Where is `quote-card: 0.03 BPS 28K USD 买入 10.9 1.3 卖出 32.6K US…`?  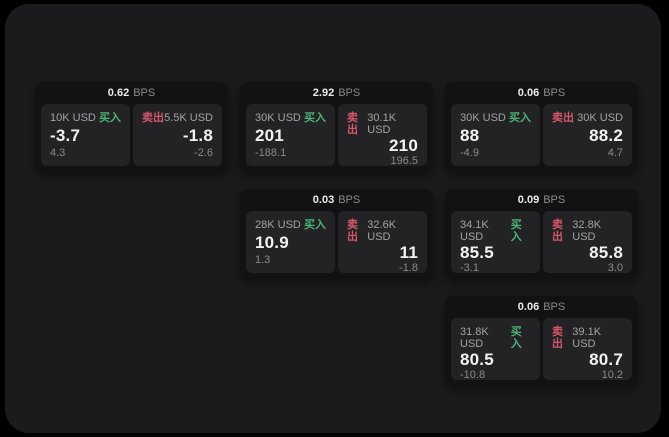 quote-card: 0.03 BPS 28K USD 买入 10.9 1.3 卖出 32.6K US… is located at coordinates (336, 234).